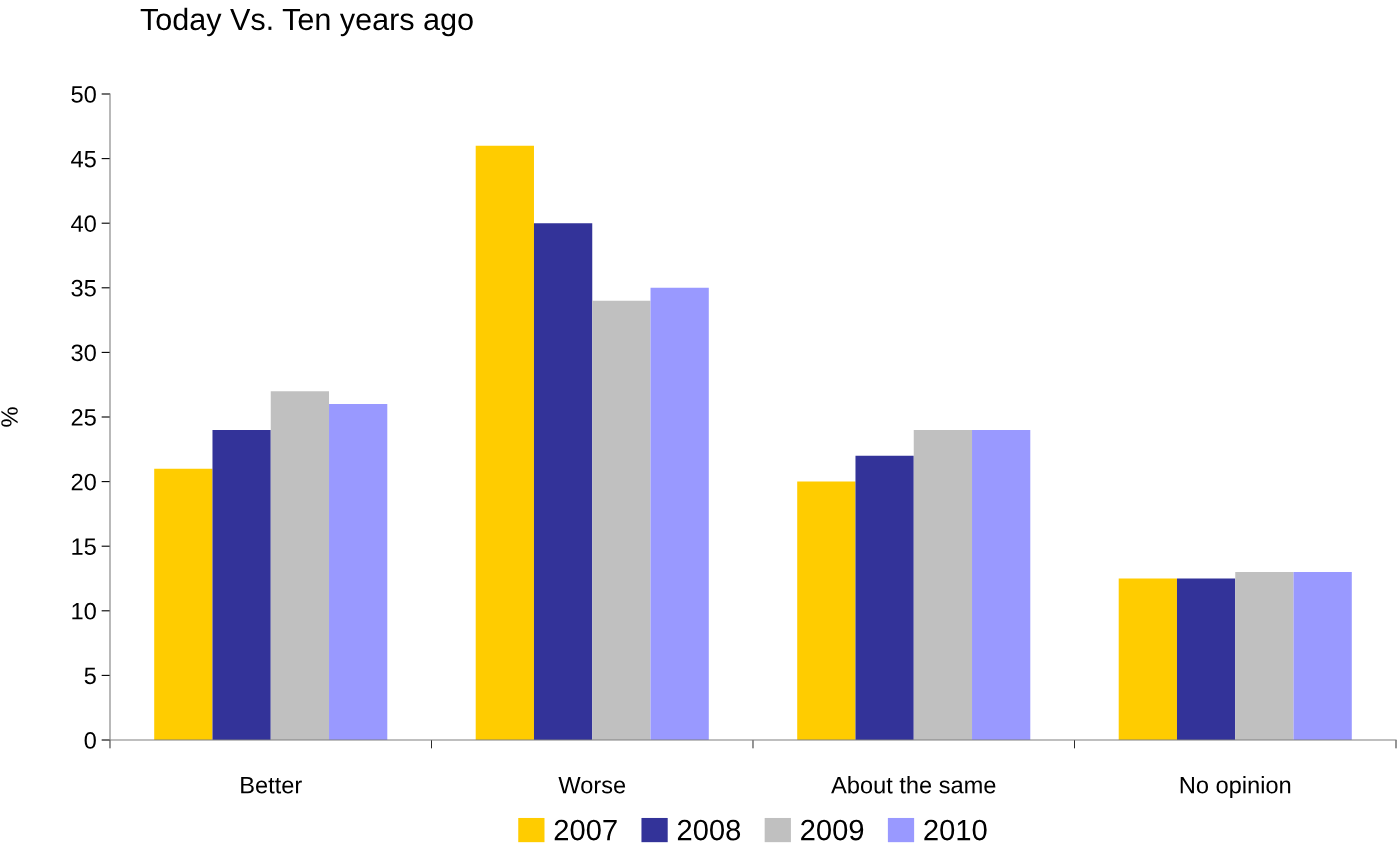  Describe the element at coordinates (84, 611) in the screenshot. I see `y-tick-label: 10` at that location.